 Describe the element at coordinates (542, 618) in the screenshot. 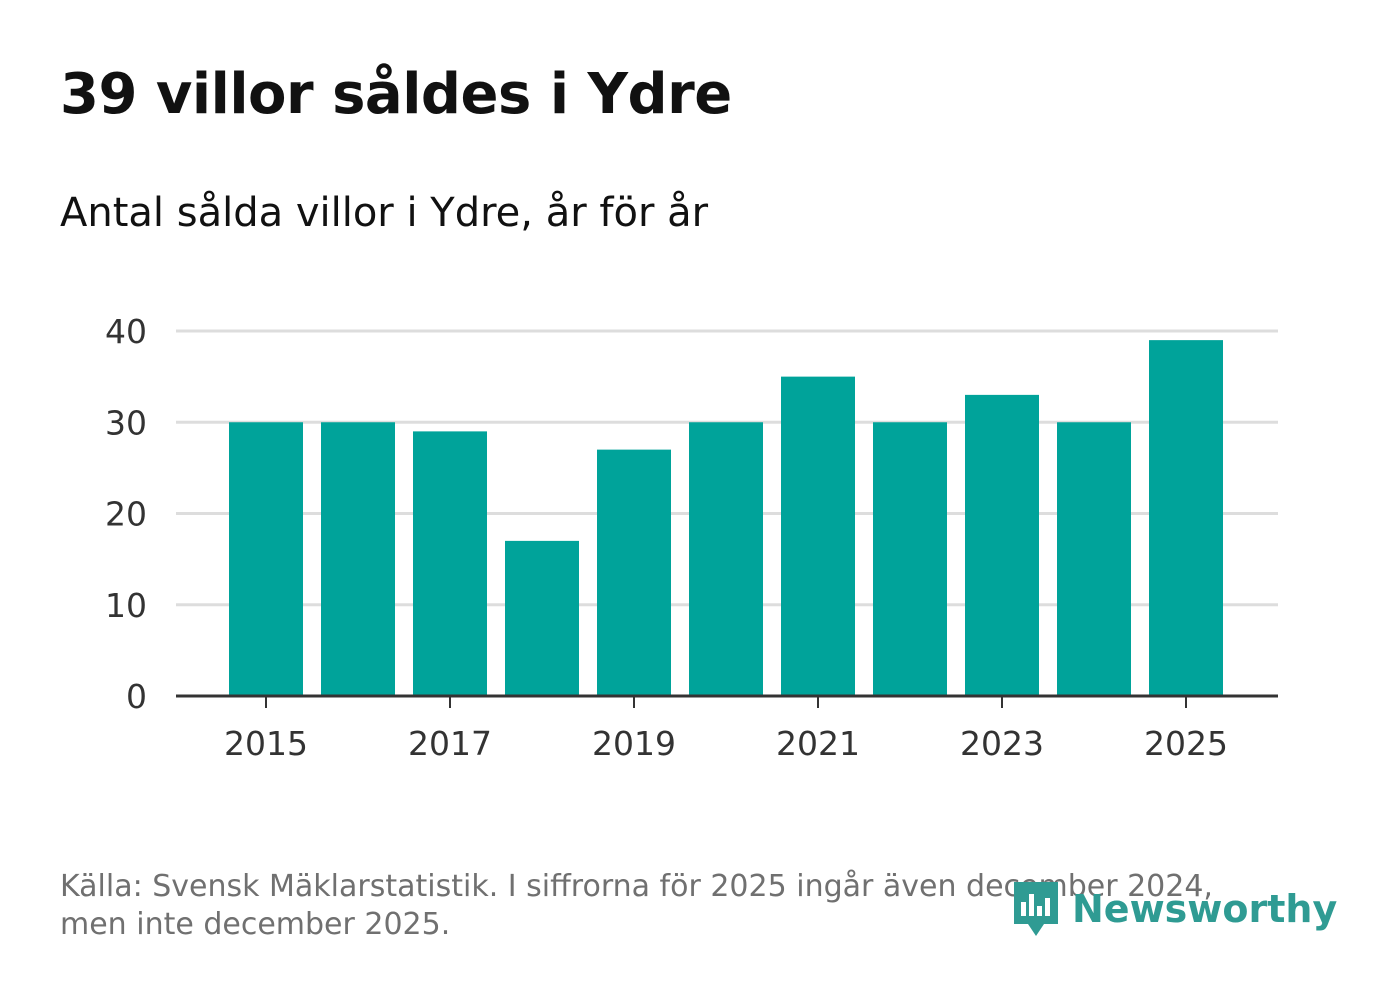

I see `bar-2018` at that location.